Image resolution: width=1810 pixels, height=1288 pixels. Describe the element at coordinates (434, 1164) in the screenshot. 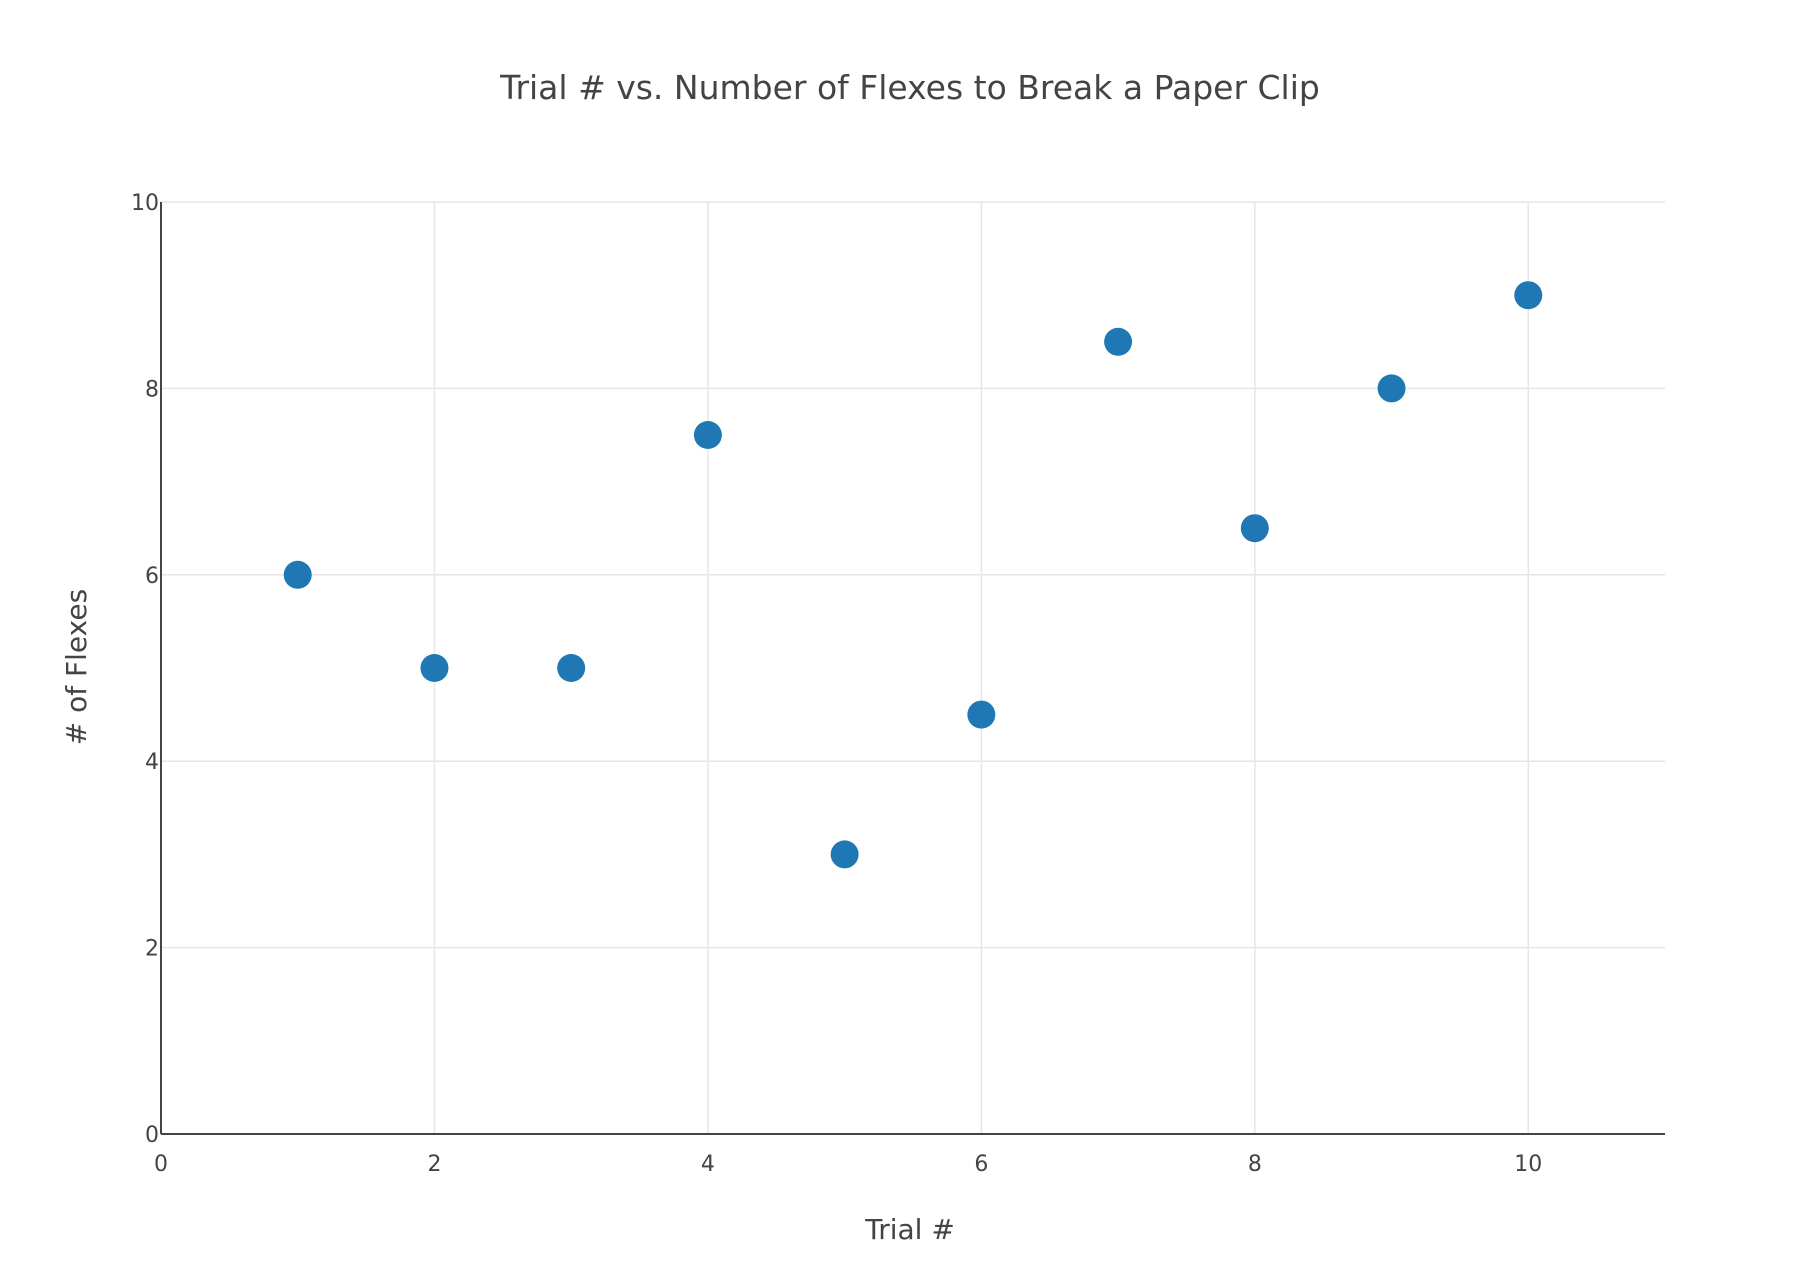

I see `x-tick-label: 2` at that location.